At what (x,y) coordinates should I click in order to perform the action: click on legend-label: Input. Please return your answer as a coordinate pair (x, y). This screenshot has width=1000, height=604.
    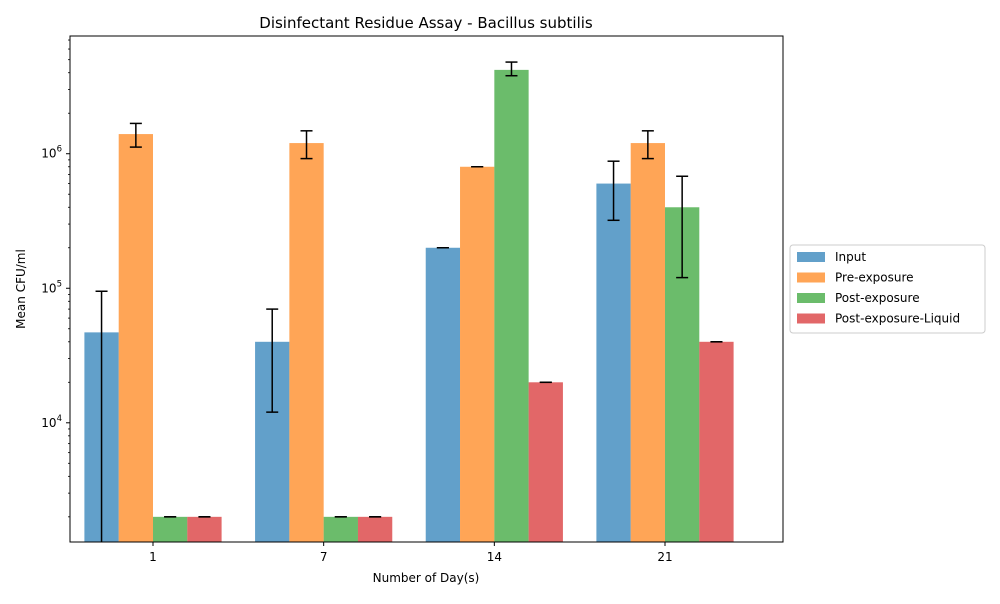
    Looking at the image, I should click on (850, 257).